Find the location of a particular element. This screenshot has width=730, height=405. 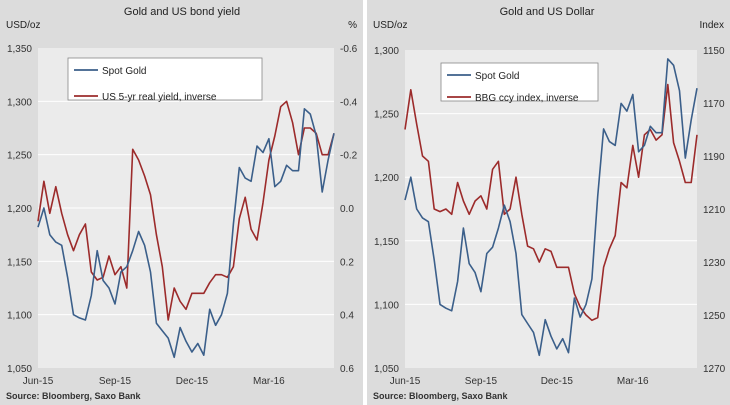

right-tick-label: 1250 is located at coordinates (714, 316).